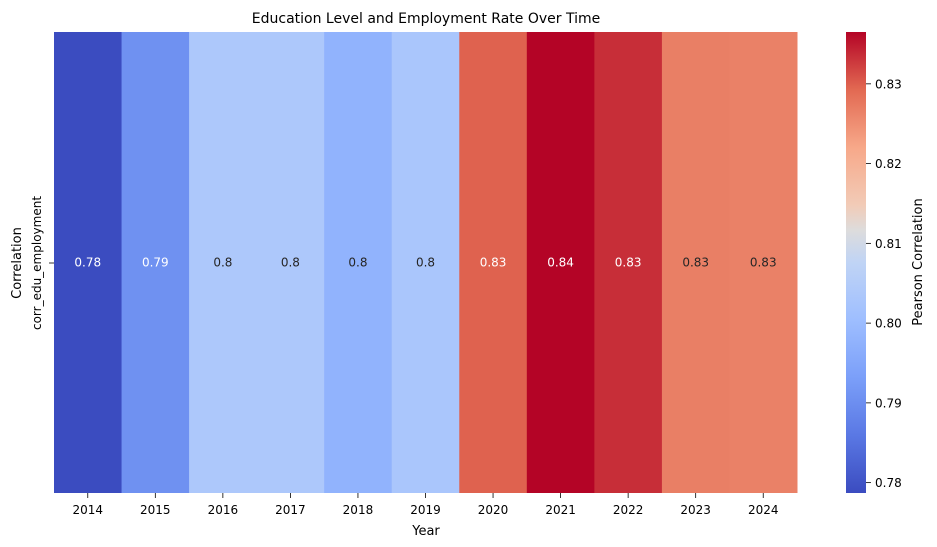 This screenshot has height=547, width=937. Describe the element at coordinates (155, 510) in the screenshot. I see `x-tick-label: 2015` at that location.